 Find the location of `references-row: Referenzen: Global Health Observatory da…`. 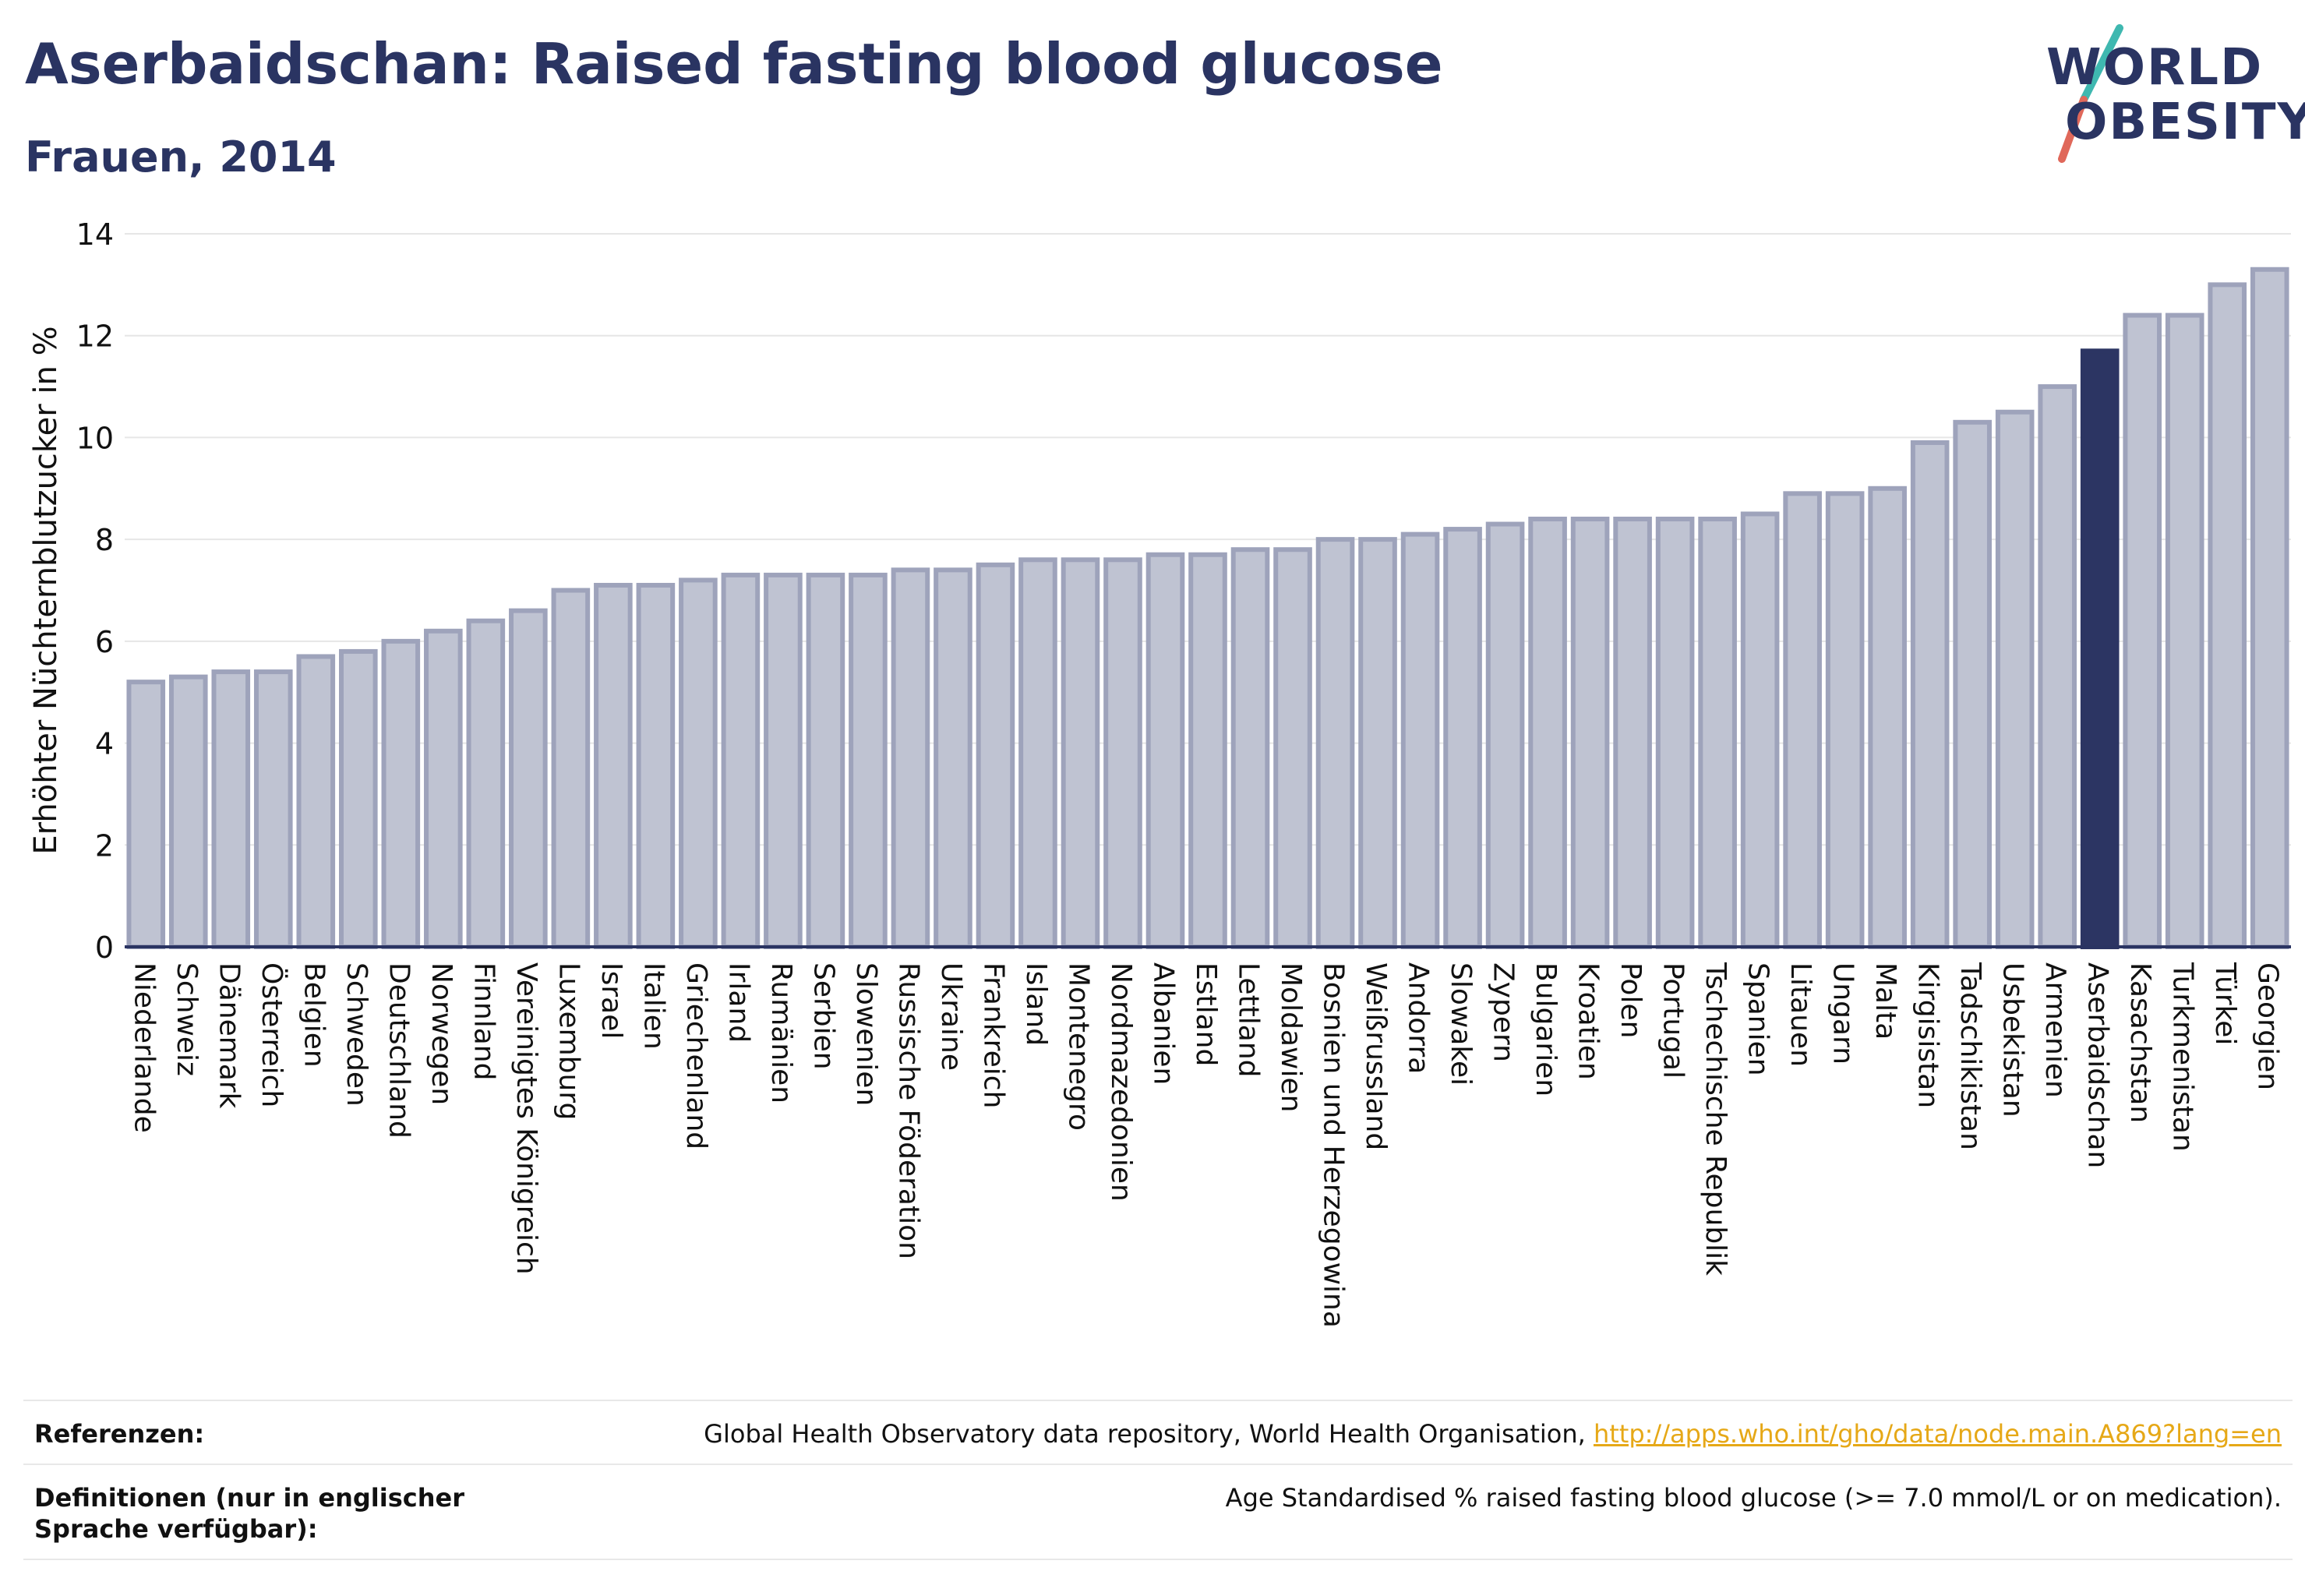

references-row: Referenzen: Global Health Observatory da… is located at coordinates (1158, 1432).